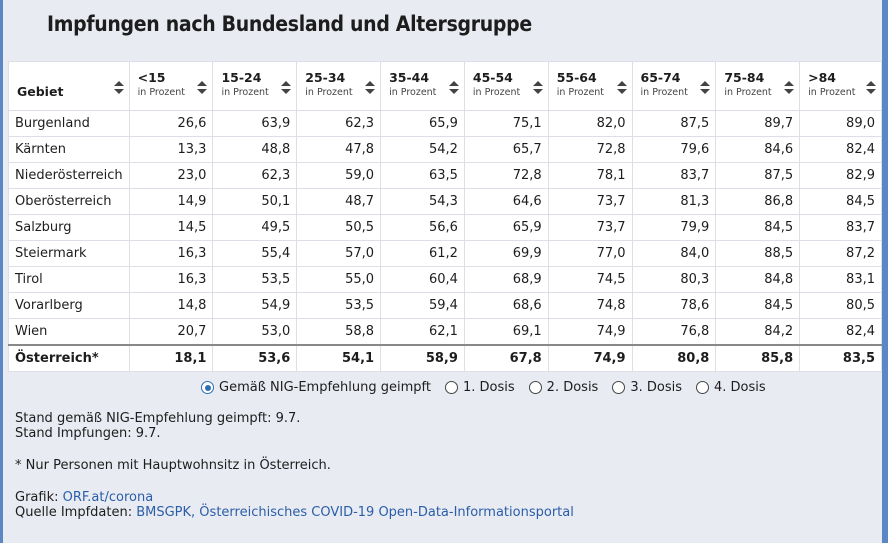 The image size is (888, 543). Describe the element at coordinates (506, 86) in the screenshot. I see `column-header-5: 45-54 in Prozent` at that location.